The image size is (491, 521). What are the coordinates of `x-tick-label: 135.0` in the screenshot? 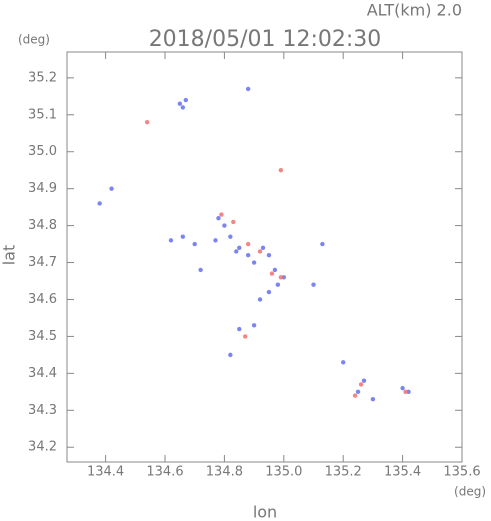 It's located at (283, 472).